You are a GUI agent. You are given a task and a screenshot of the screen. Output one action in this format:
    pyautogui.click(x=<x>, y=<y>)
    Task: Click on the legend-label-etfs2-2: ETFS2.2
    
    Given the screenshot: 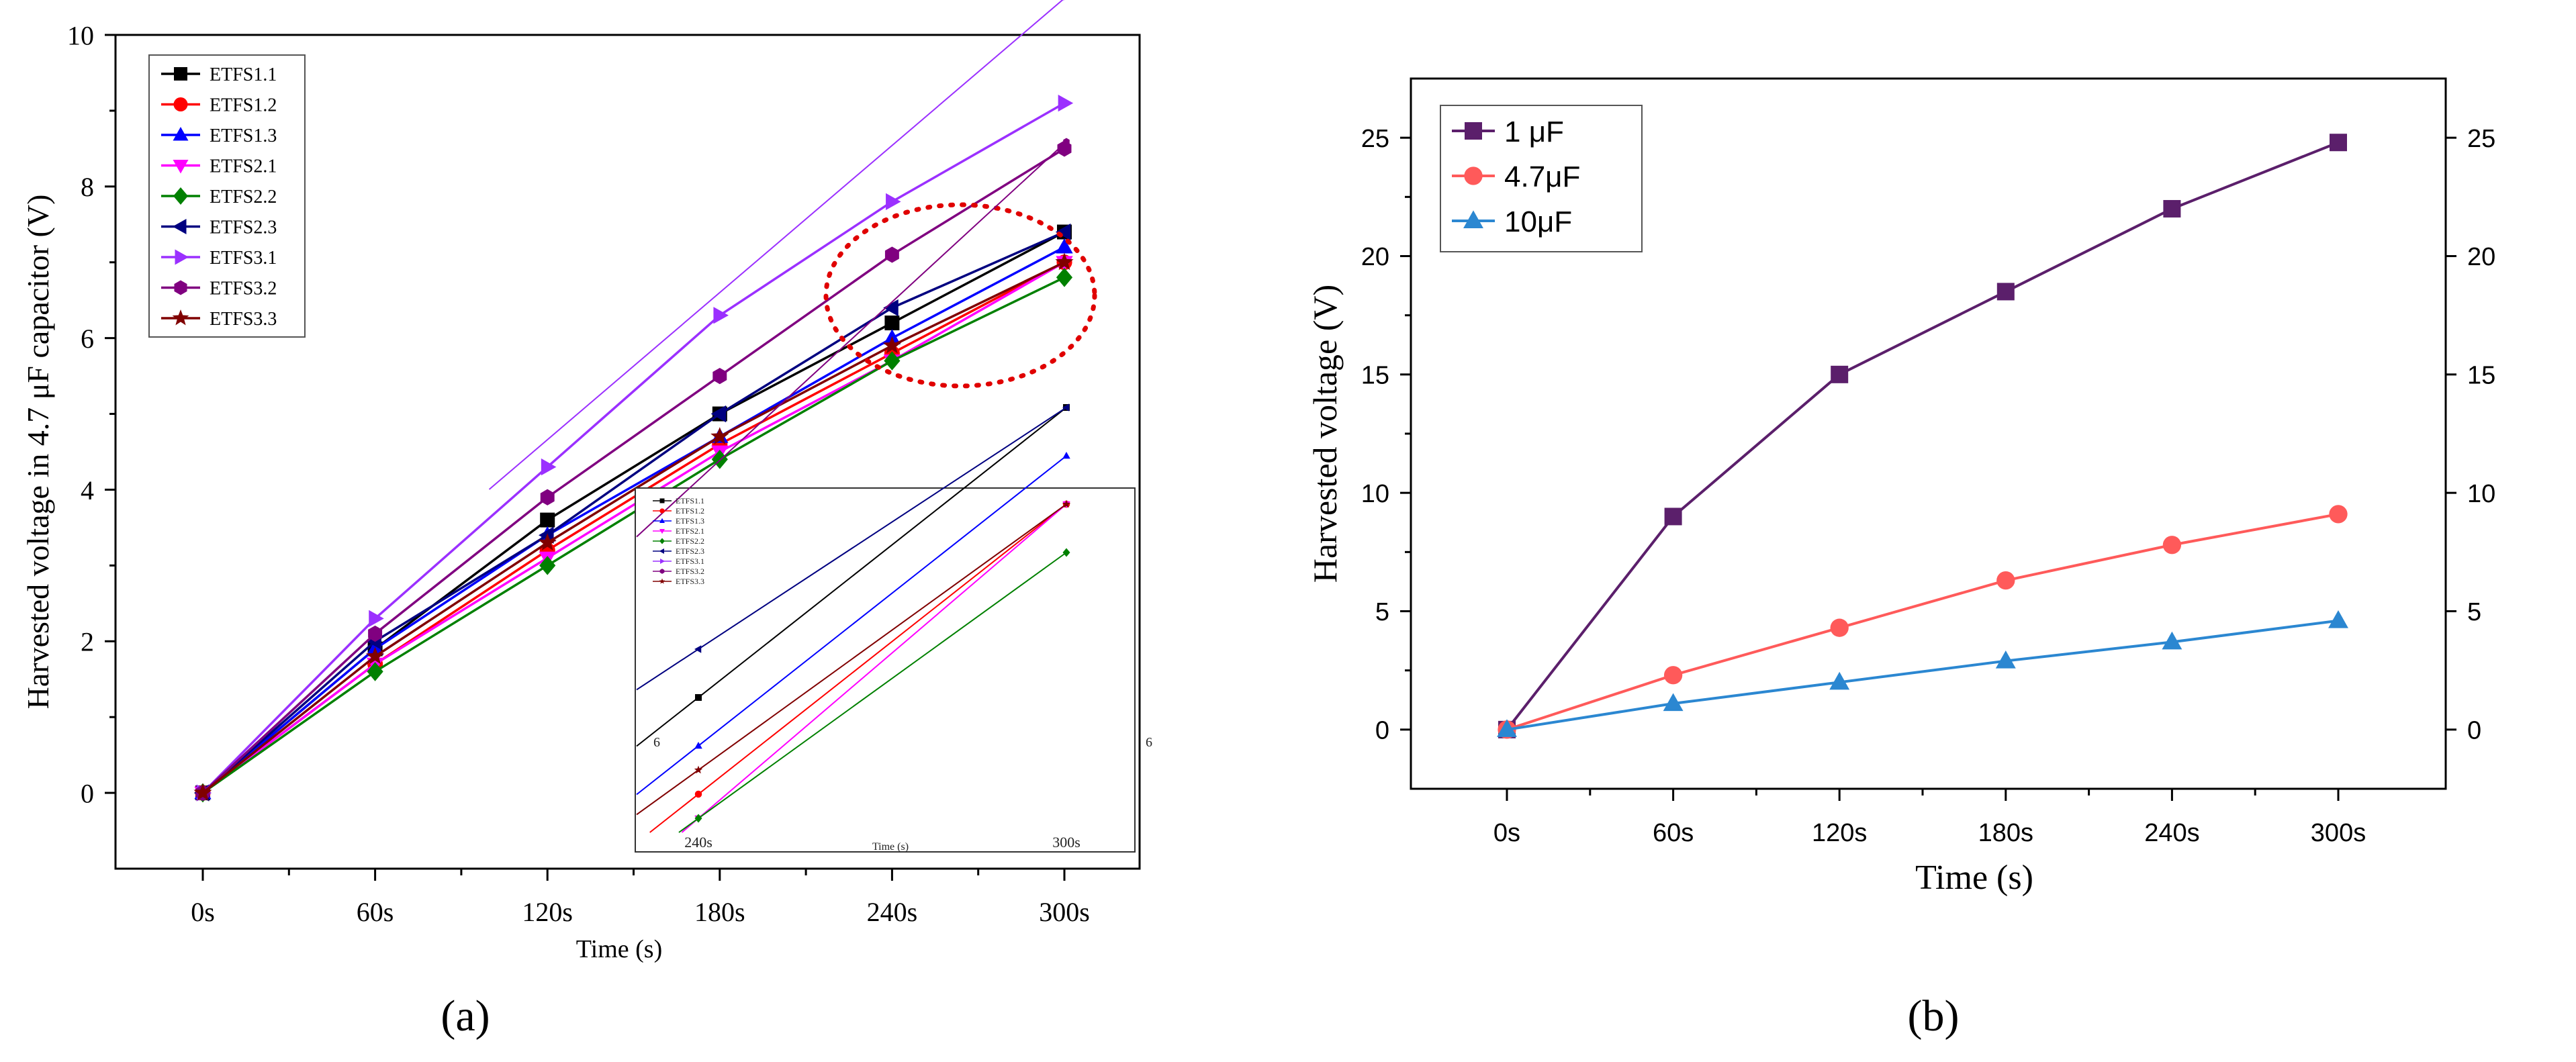 What is the action you would take?
    pyautogui.click(x=243, y=197)
    